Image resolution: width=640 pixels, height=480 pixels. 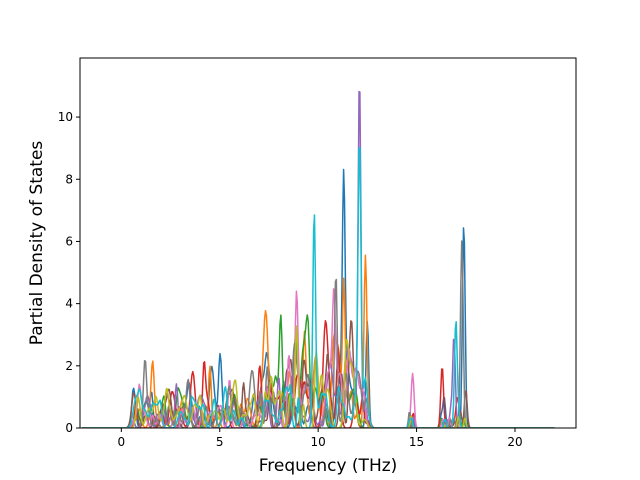 I want to click on x-tick-label: 20, so click(x=514, y=442).